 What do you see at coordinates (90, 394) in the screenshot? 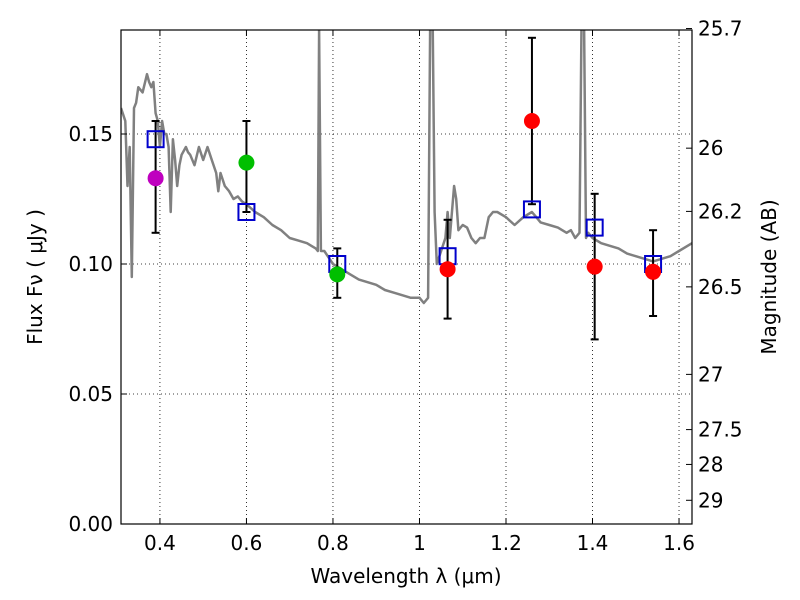
I see `y-tick-label: 0.05` at bounding box center [90, 394].